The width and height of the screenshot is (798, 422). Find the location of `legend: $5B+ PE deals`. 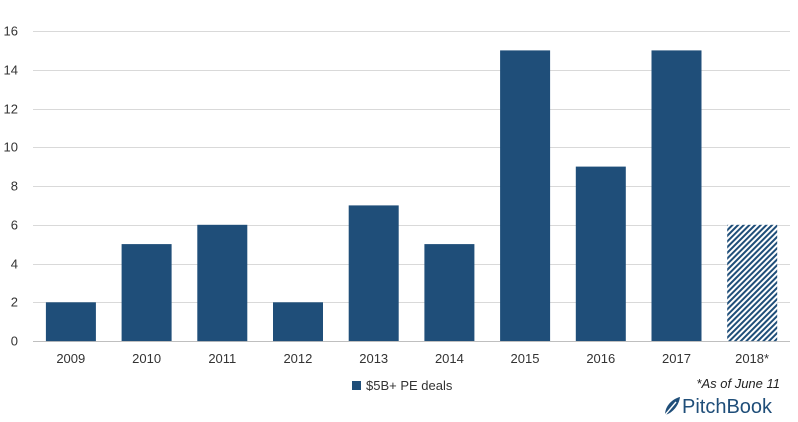

legend: $5B+ PE deals is located at coordinates (402, 385).